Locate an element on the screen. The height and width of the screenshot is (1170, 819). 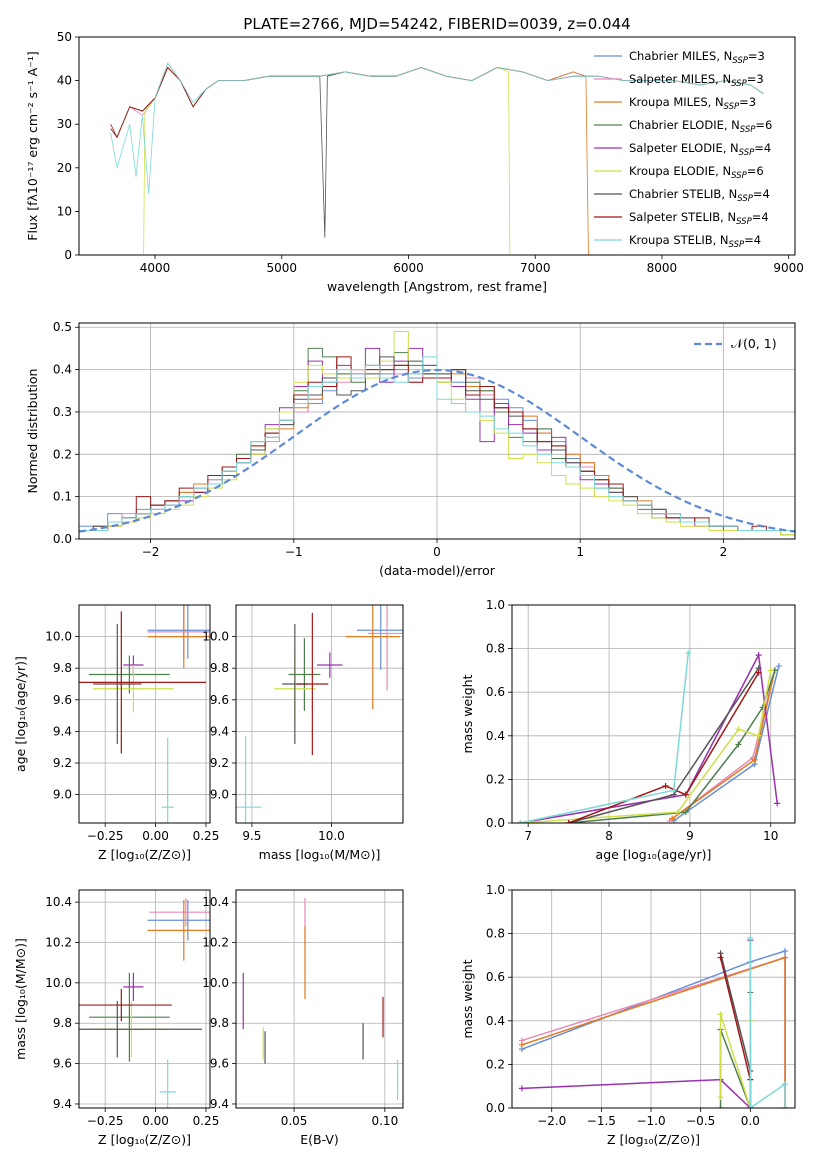
legend-name: Kroupa MILES, N is located at coordinates (676, 102).